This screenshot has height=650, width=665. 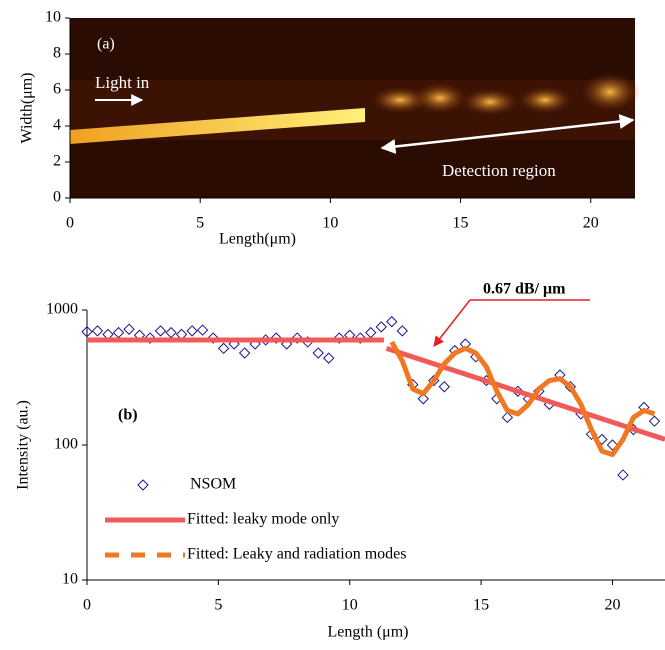 What do you see at coordinates (62, 309) in the screenshot?
I see `y-tick-label: 1000` at bounding box center [62, 309].